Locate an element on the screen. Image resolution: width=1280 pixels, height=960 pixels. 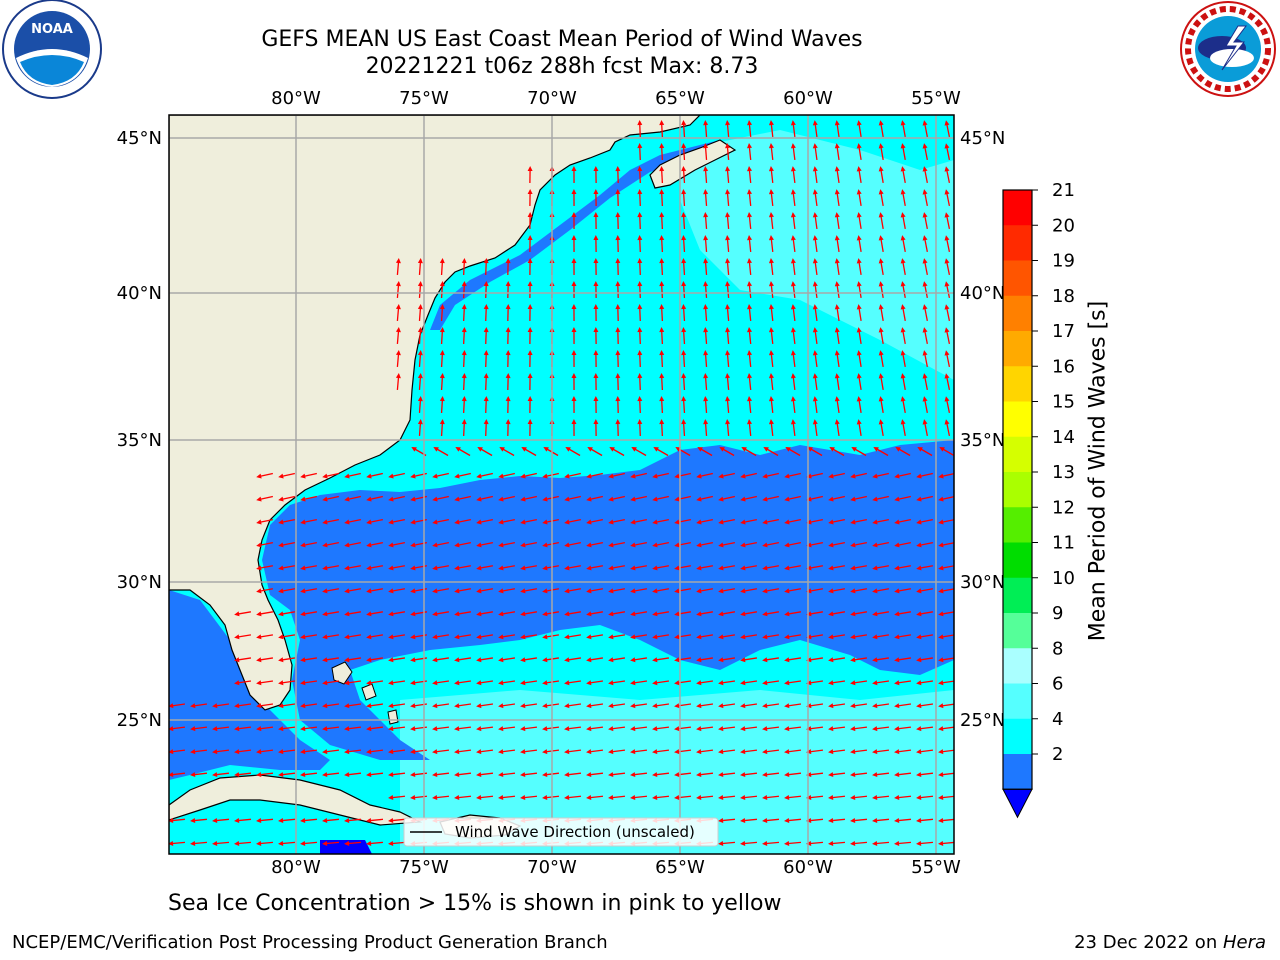
lon-label-bottom: 55°W is located at coordinates (936, 867).